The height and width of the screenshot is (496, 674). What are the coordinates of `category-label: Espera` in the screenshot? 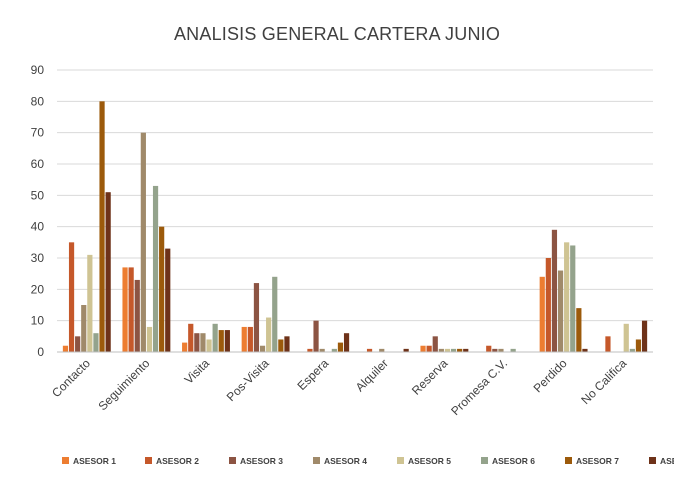 It's located at (313, 374).